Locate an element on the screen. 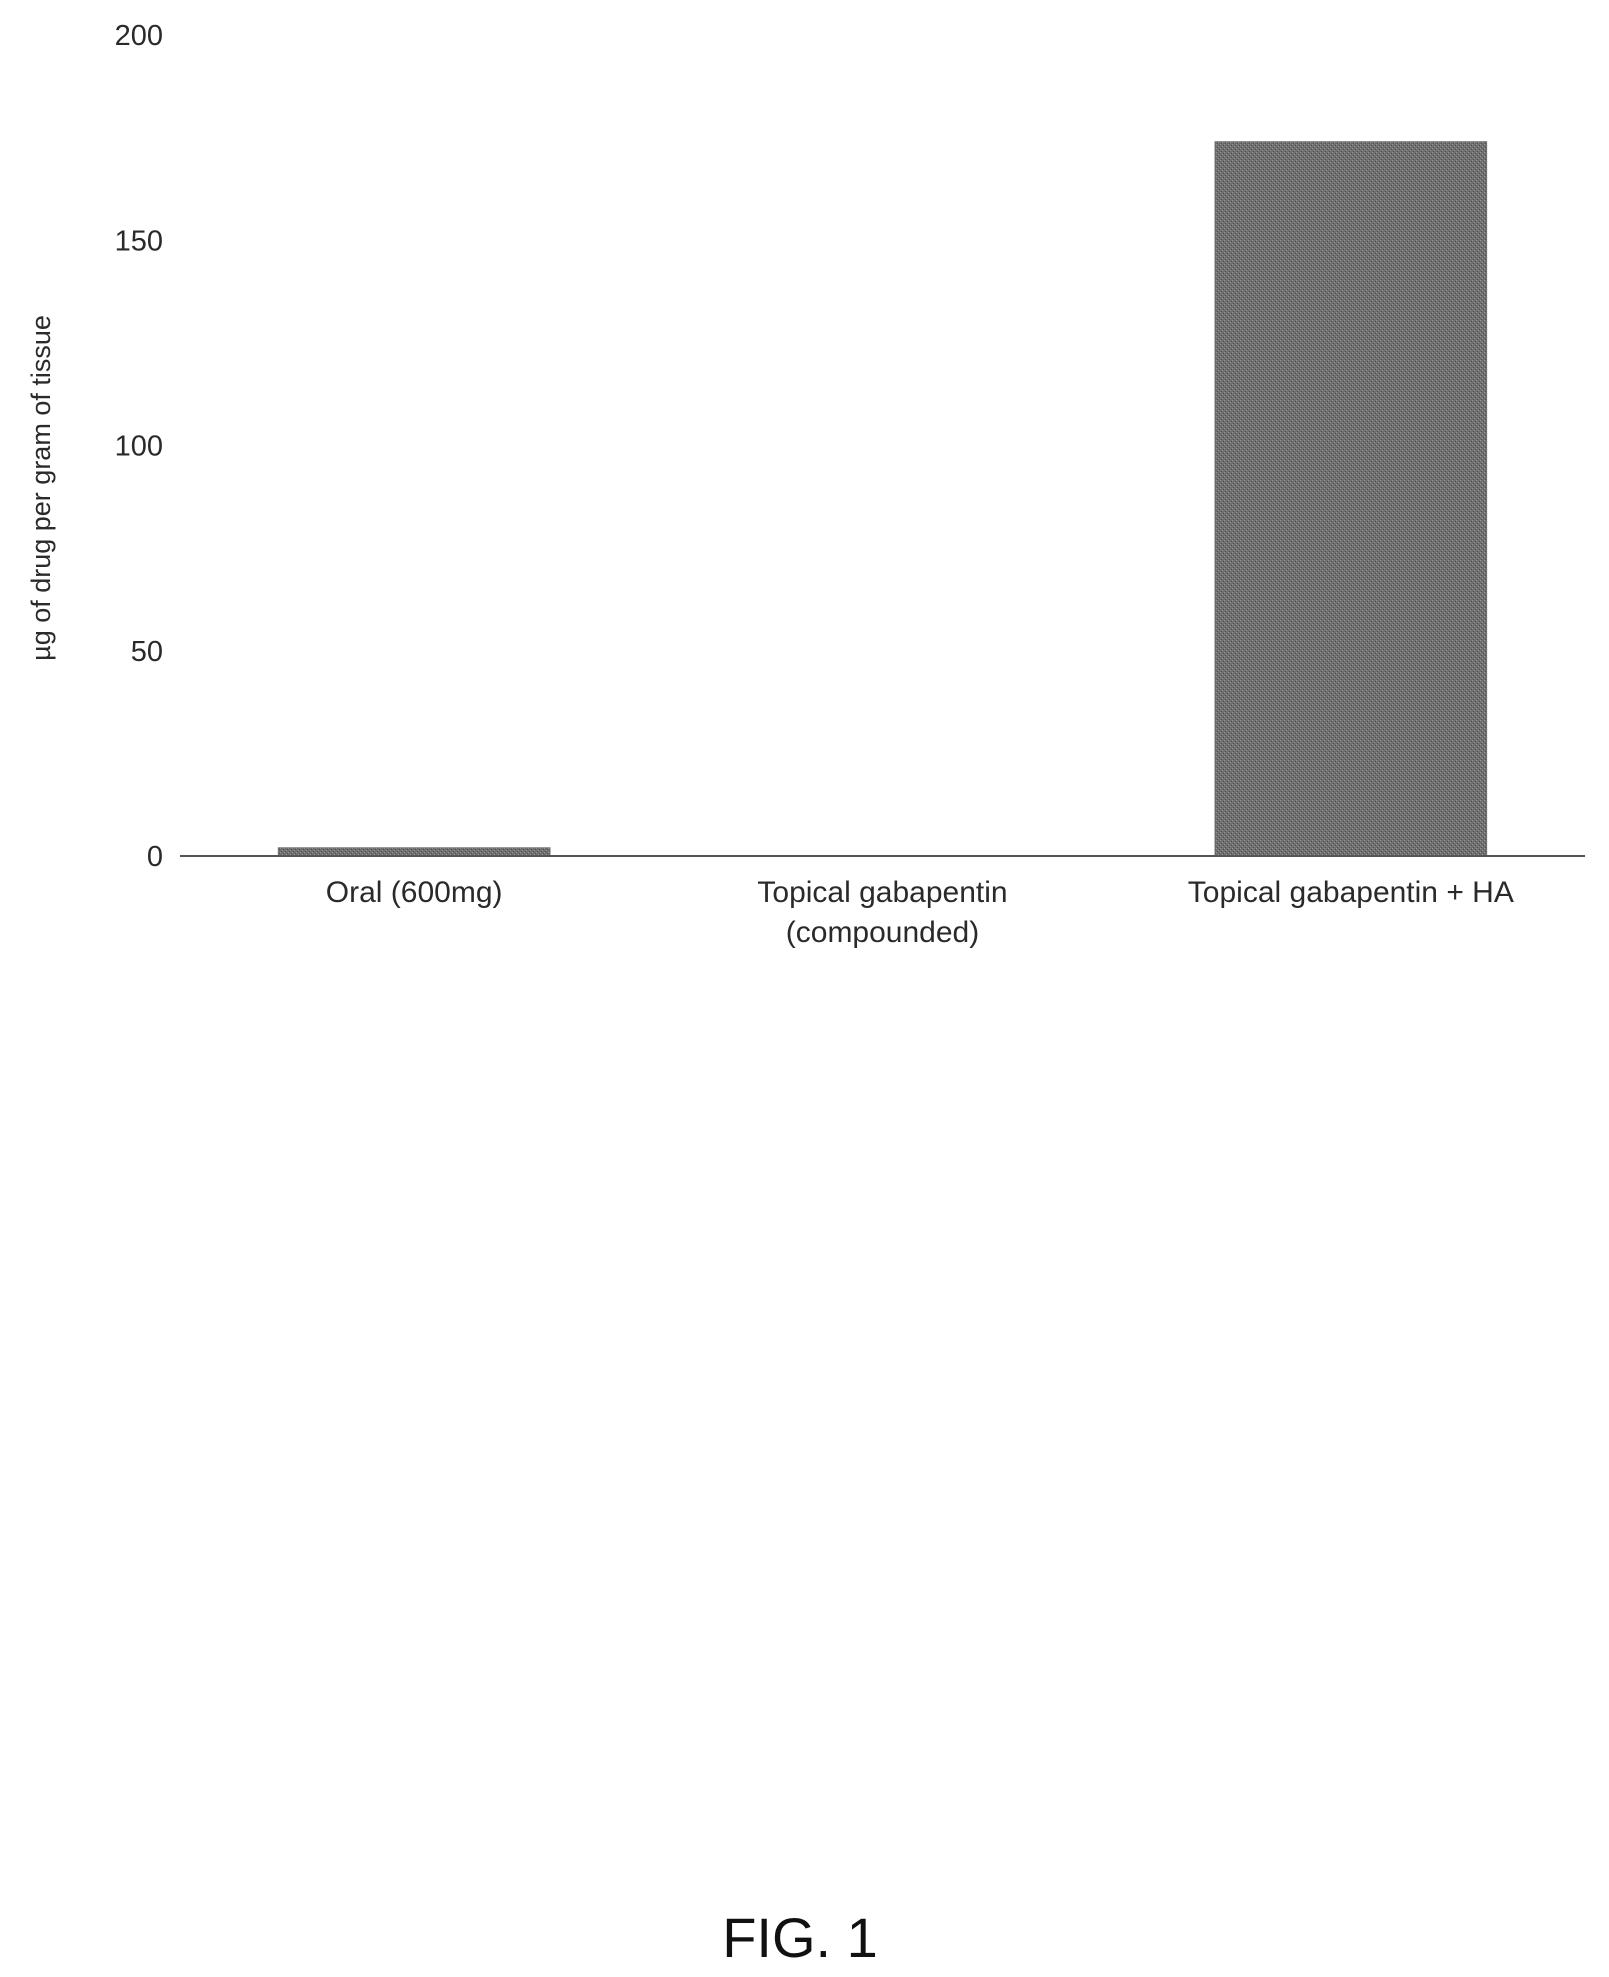  y-tick-label: 0 is located at coordinates (155, 857).